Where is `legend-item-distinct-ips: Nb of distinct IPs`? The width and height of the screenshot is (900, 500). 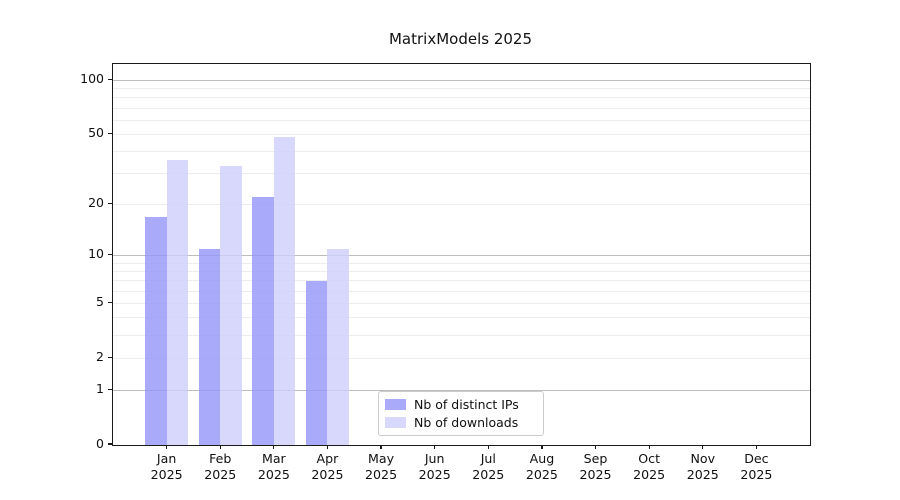
legend-item-distinct-ips: Nb of distinct IPs is located at coordinates (461, 404).